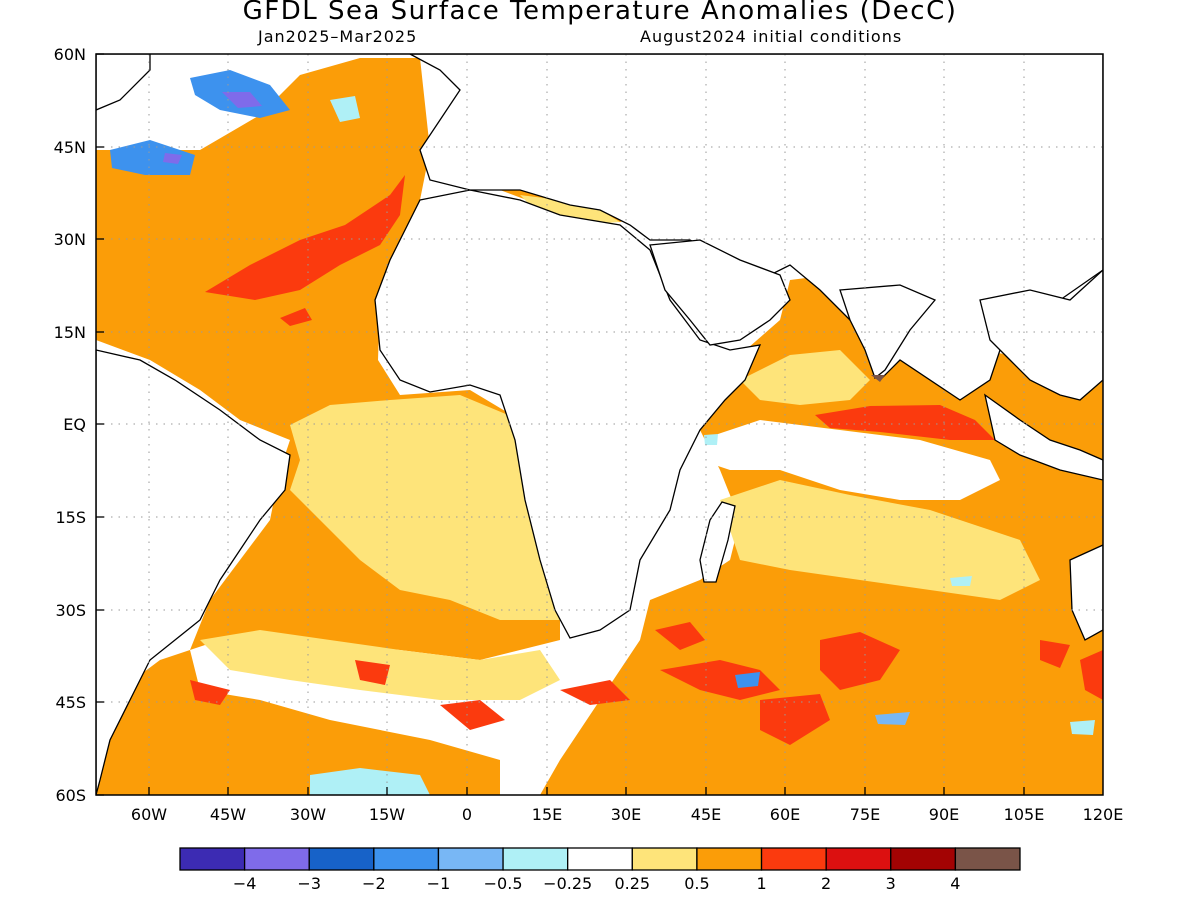 The height and width of the screenshot is (900, 1200). Describe the element at coordinates (696, 883) in the screenshot. I see `colorbar-label: 0.5` at that location.